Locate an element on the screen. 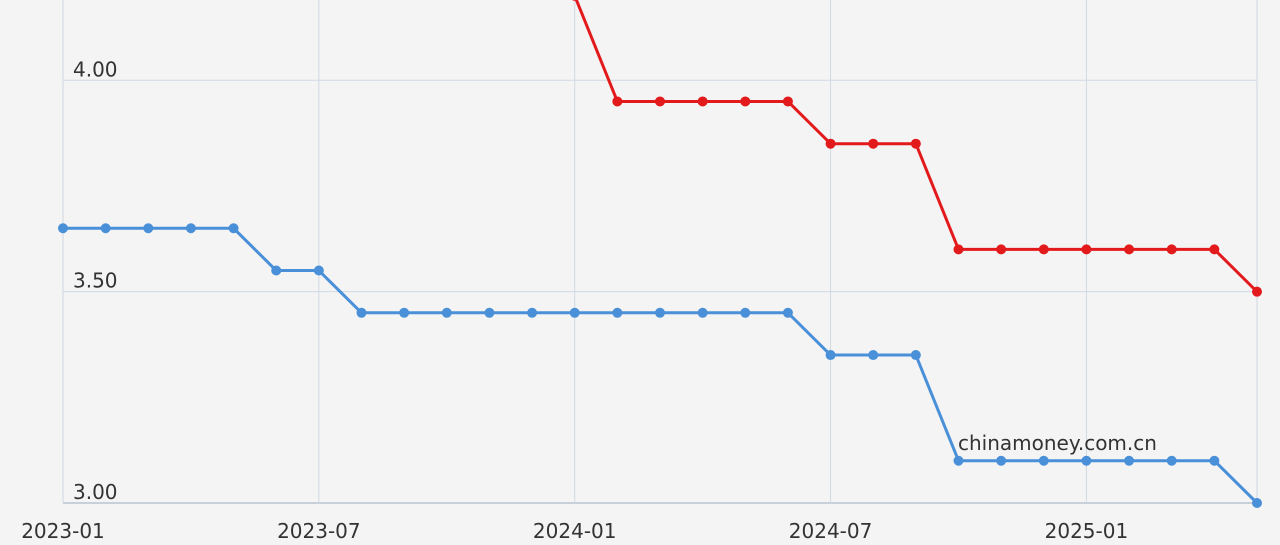 This screenshot has height=545, width=1280. x-tick-label: 2024-01 is located at coordinates (575, 531).